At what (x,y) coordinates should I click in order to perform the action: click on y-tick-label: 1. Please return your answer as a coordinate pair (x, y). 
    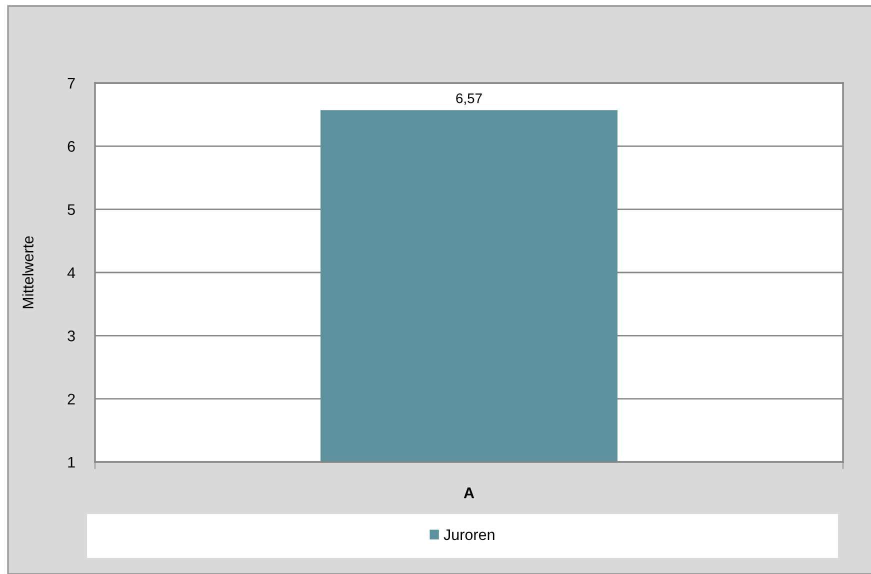
    Looking at the image, I should click on (71, 462).